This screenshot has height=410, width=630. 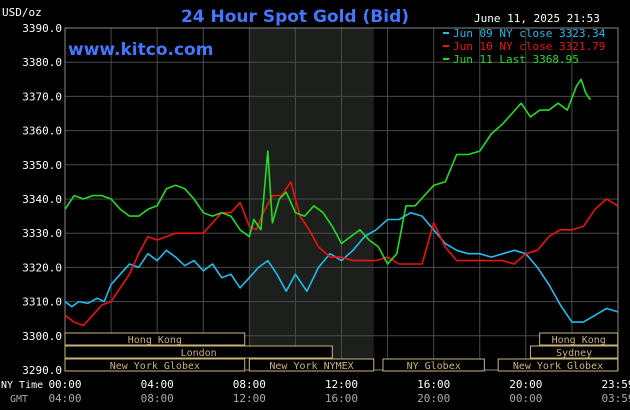 What do you see at coordinates (42, 199) in the screenshot?
I see `y-tick-label: 3340.0` at bounding box center [42, 199].